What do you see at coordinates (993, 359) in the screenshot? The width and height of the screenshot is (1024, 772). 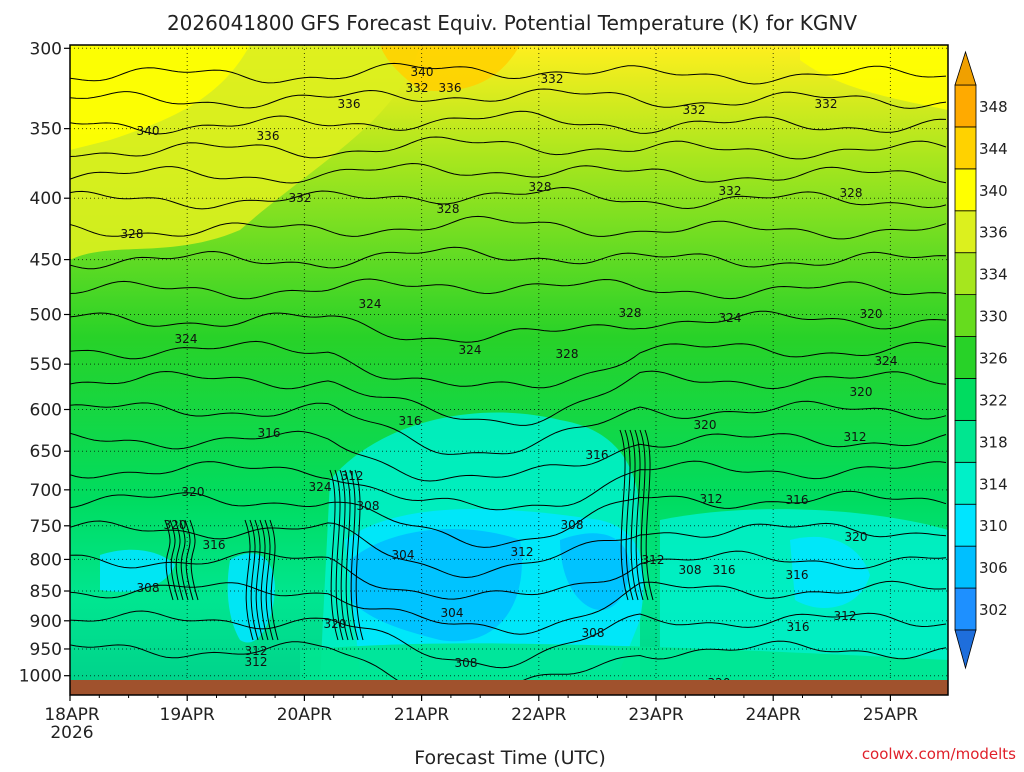 I see `colorbar-tick-label: 326` at bounding box center [993, 359].